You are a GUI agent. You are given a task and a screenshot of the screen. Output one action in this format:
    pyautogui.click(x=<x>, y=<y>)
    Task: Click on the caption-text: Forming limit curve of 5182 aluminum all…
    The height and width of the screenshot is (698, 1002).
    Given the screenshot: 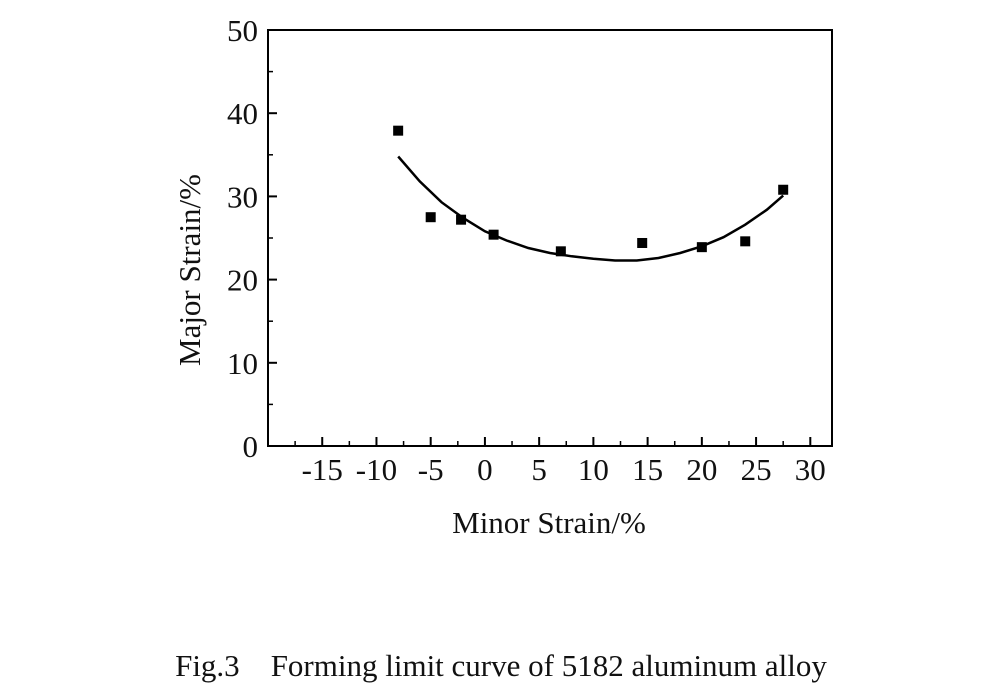 What is the action you would take?
    pyautogui.click(x=548, y=665)
    